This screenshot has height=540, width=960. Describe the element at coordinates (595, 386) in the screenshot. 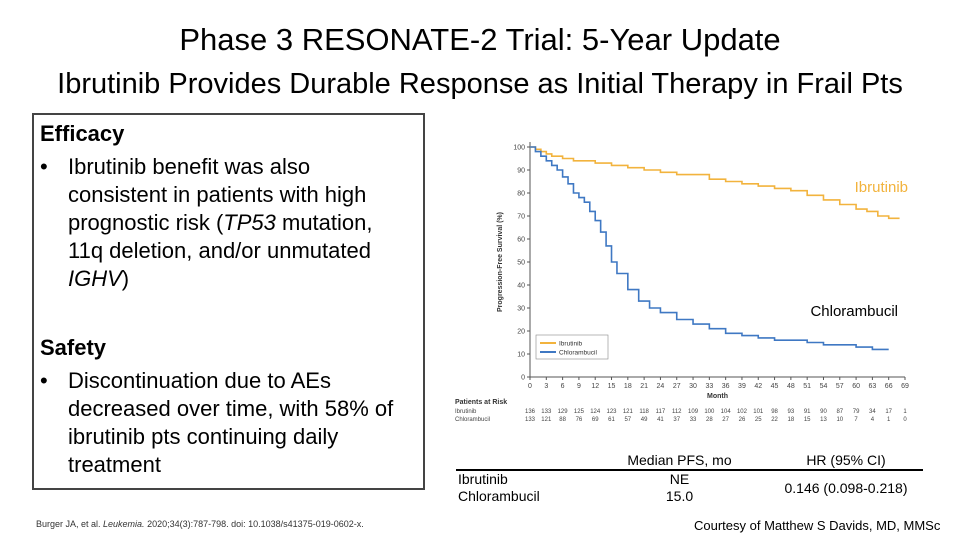

I see `x-tick-label: 12` at that location.